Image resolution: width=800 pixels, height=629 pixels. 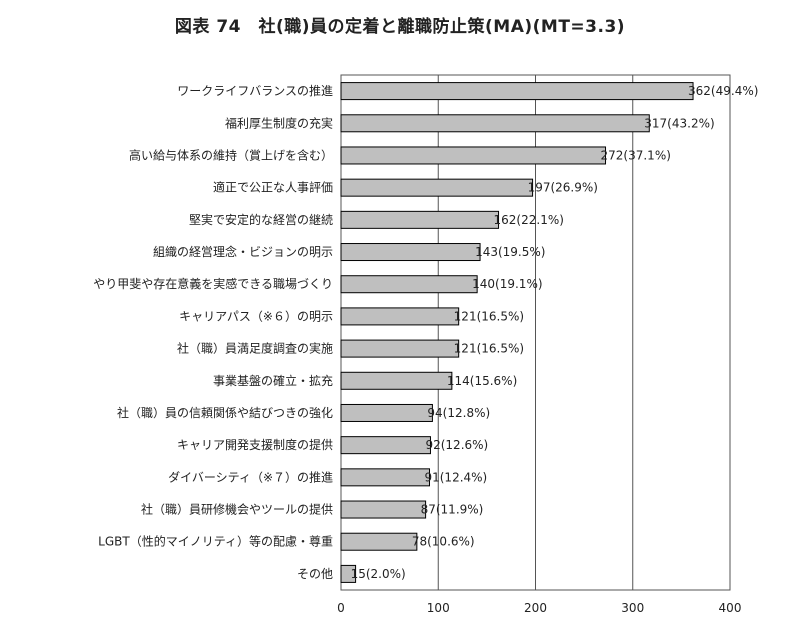 What do you see at coordinates (255, 444) in the screenshot?
I see `category-label: キャリア開発支援制度の提供` at bounding box center [255, 444].